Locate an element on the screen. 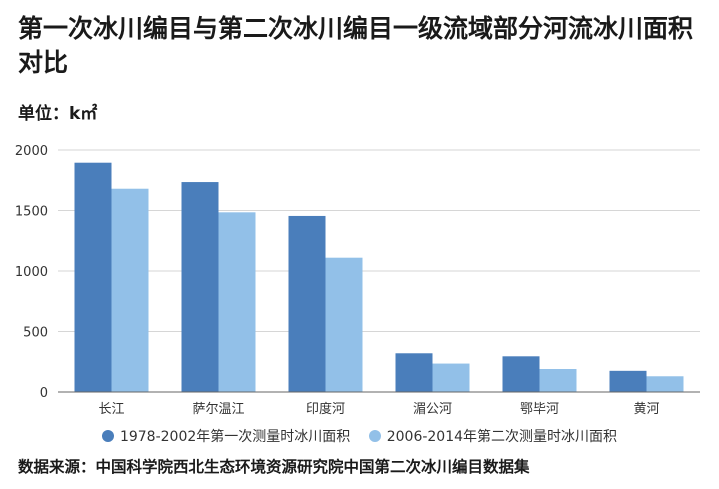  data-source: 数据来源：中国科学院西北生态环境资源研究院中国第二次冰川编目数据集 is located at coordinates (274, 467).